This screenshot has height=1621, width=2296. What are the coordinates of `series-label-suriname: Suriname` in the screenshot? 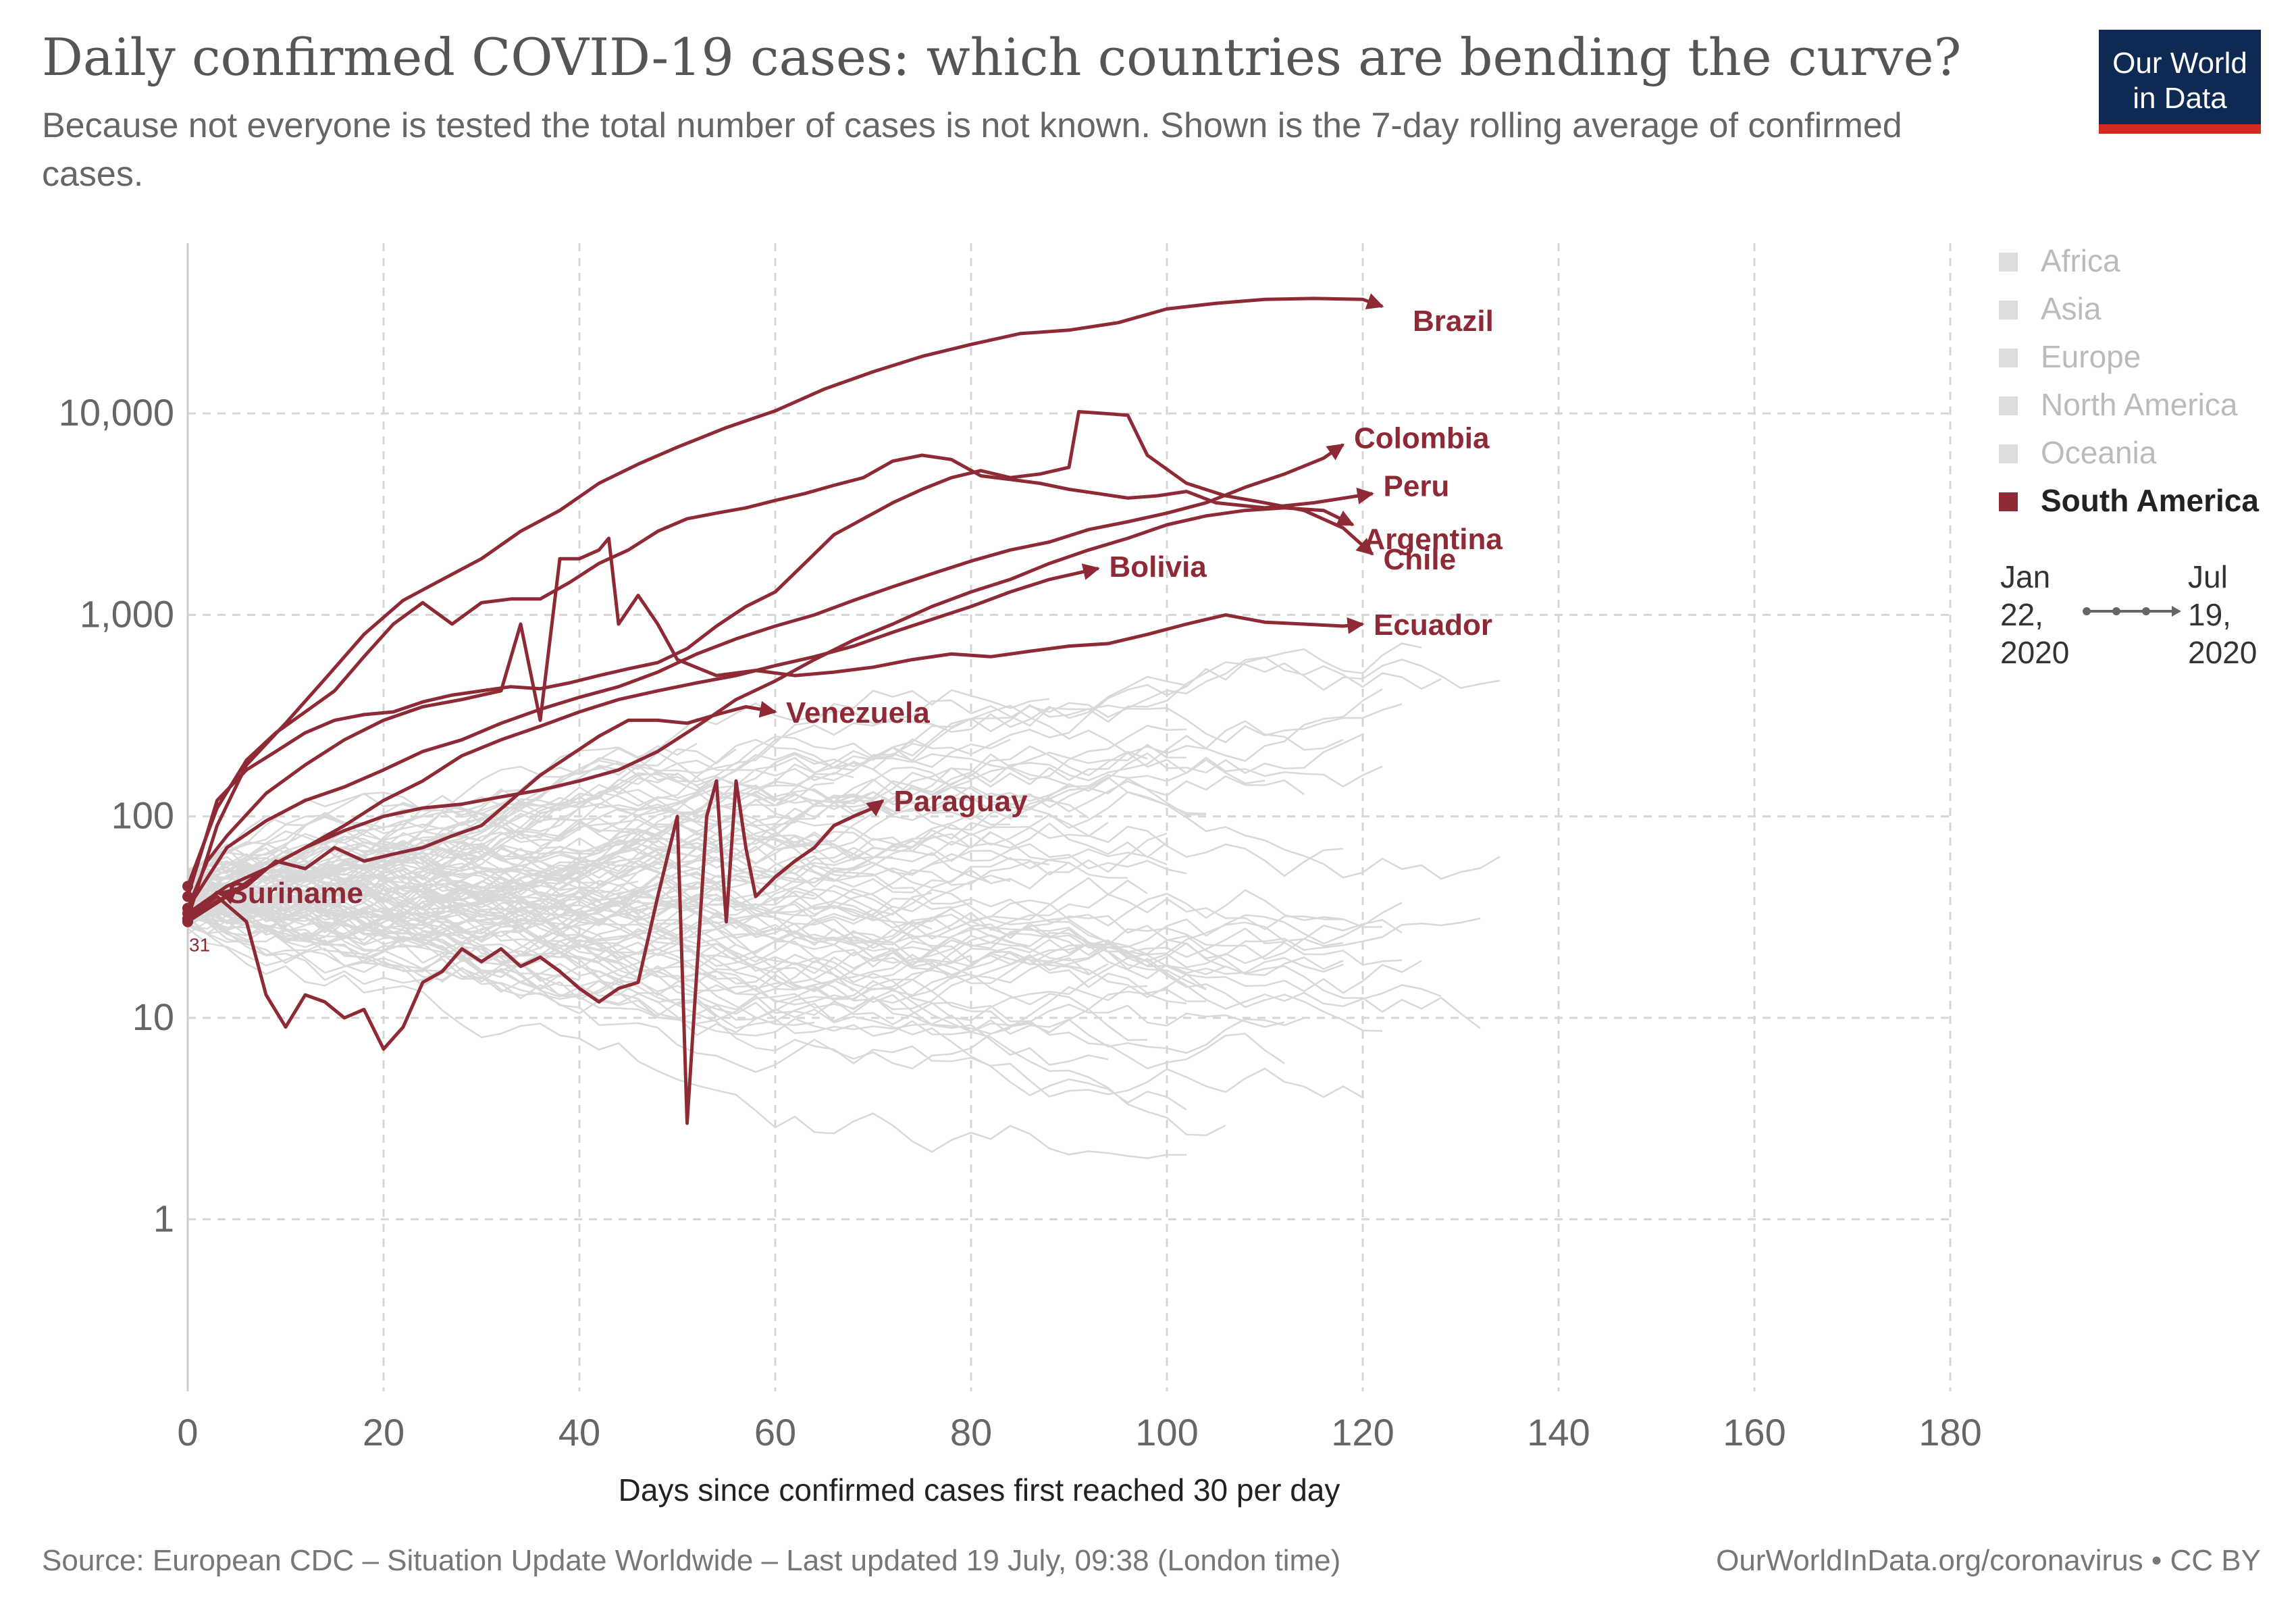 It's located at (296, 893).